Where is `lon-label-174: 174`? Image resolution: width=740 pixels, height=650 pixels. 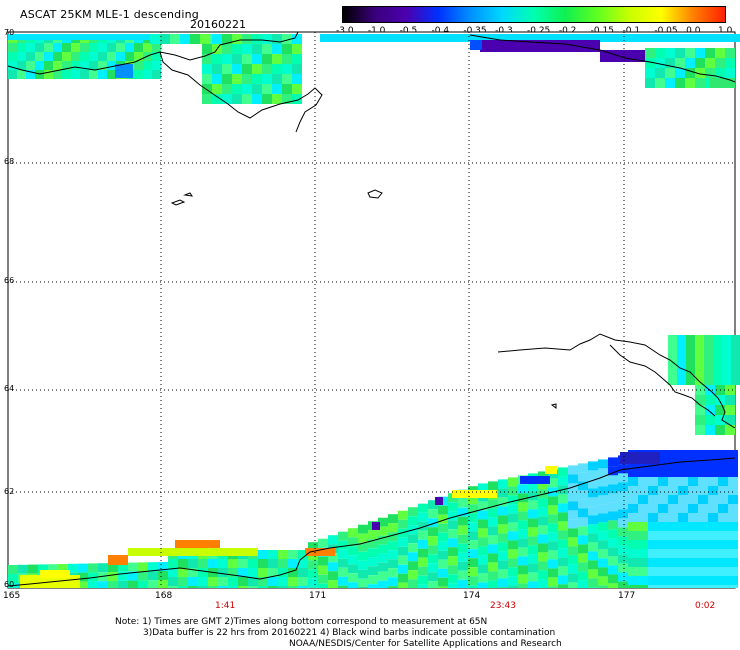
lon-label-174: 174 is located at coordinates (472, 596).